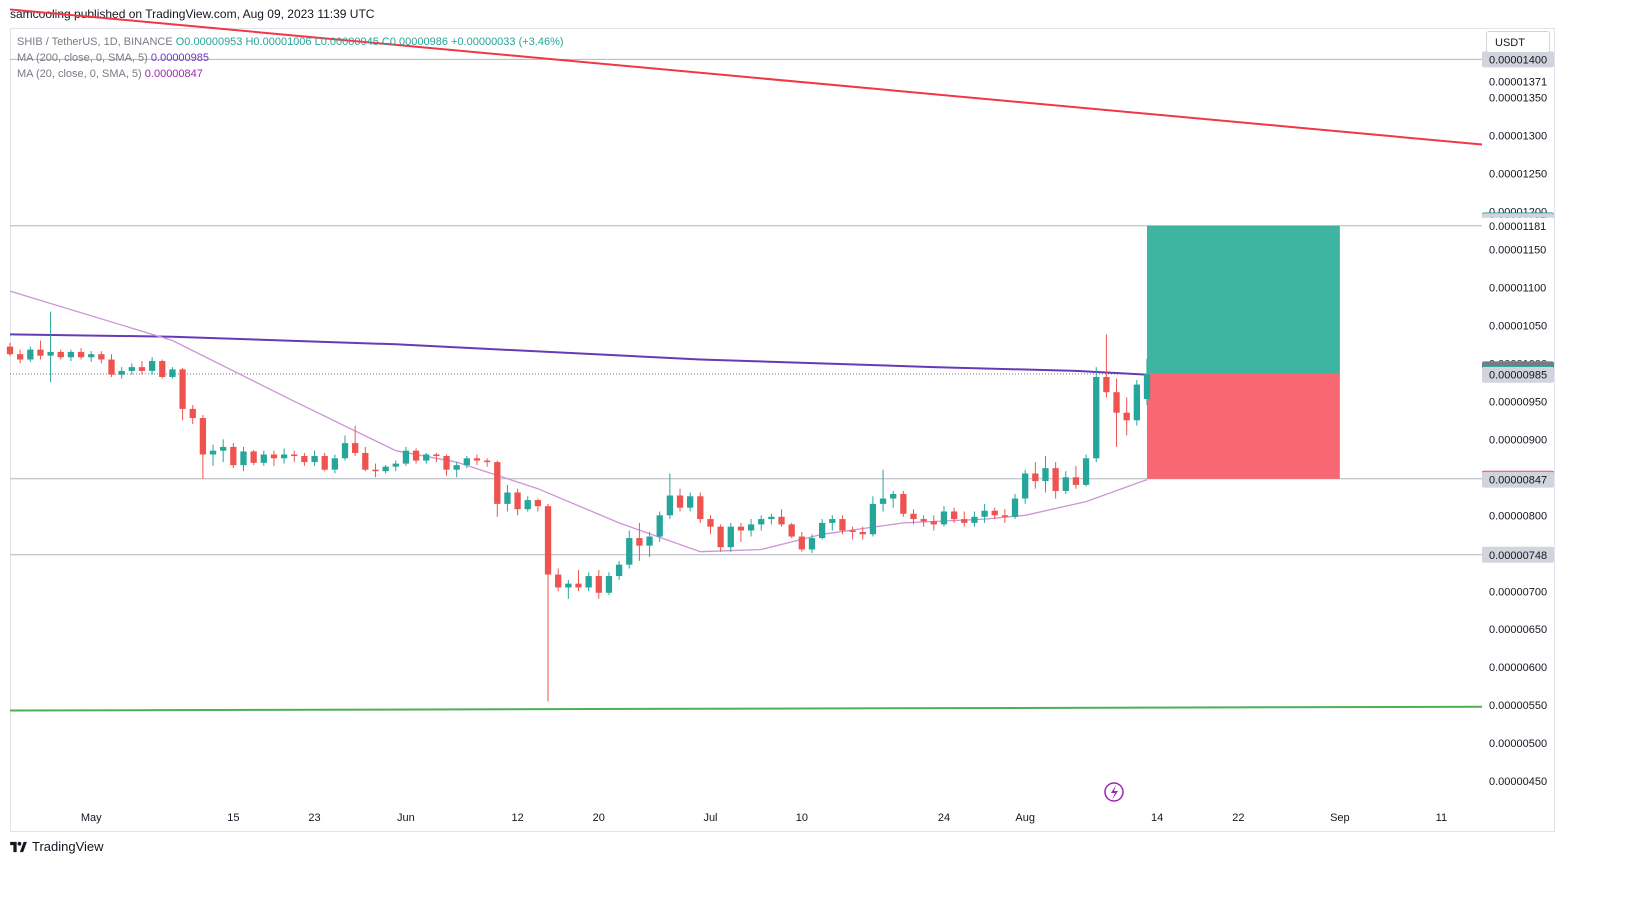 The image size is (1634, 901). I want to click on loss-zone, so click(1243, 426).